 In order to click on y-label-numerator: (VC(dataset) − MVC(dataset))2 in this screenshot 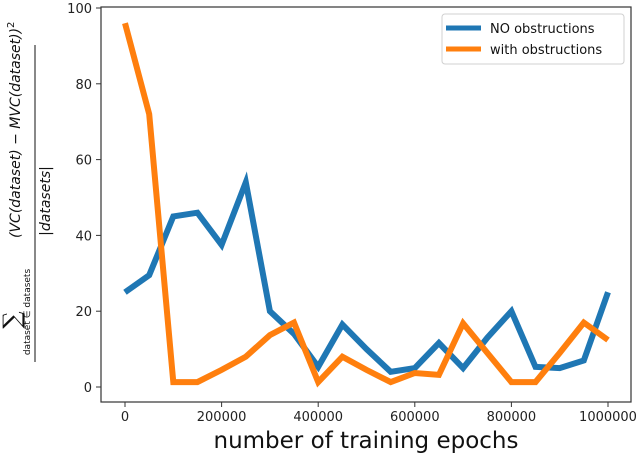, I will do `click(15, 130)`.